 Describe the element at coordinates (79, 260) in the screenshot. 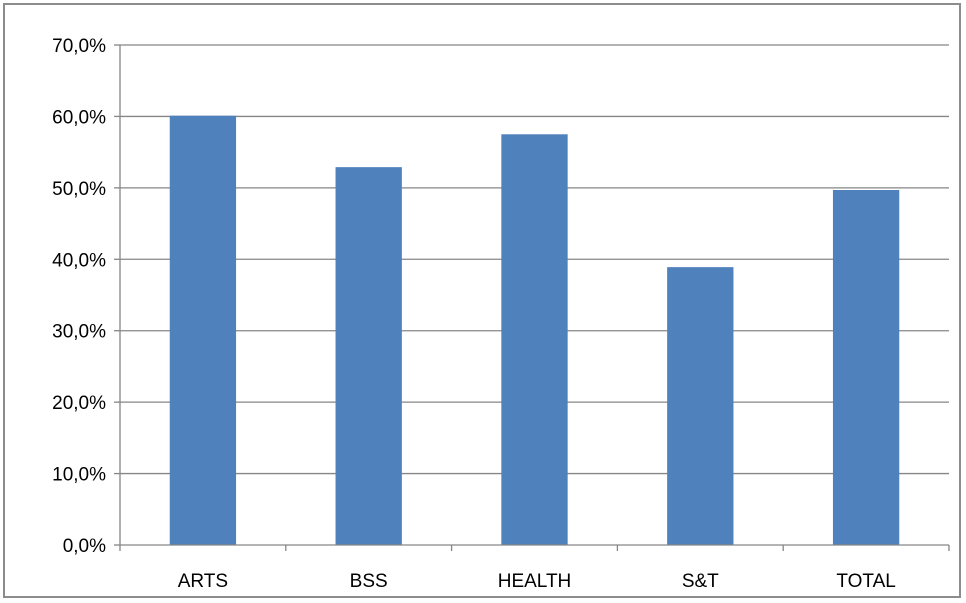

I see `y-tick-label: 40,0%` at that location.